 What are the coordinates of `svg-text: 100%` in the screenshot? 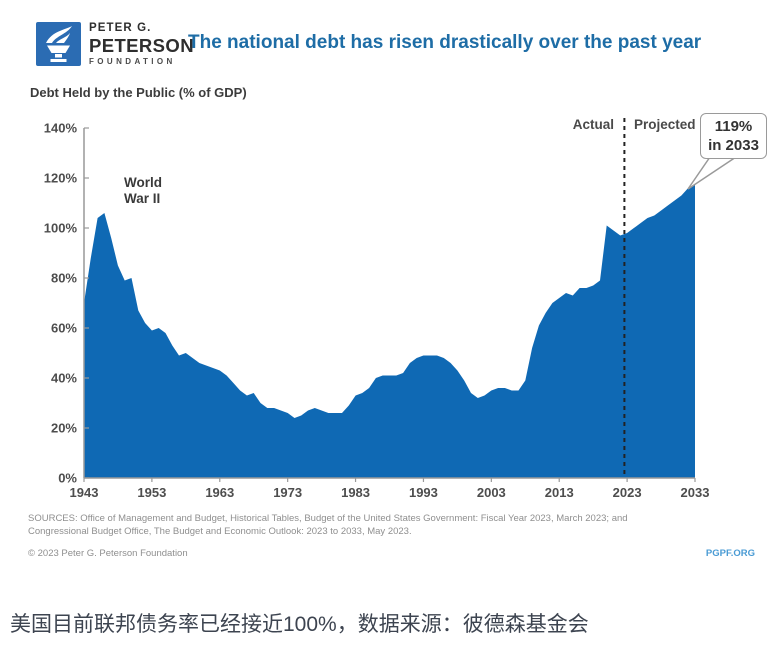 It's located at (61, 228).